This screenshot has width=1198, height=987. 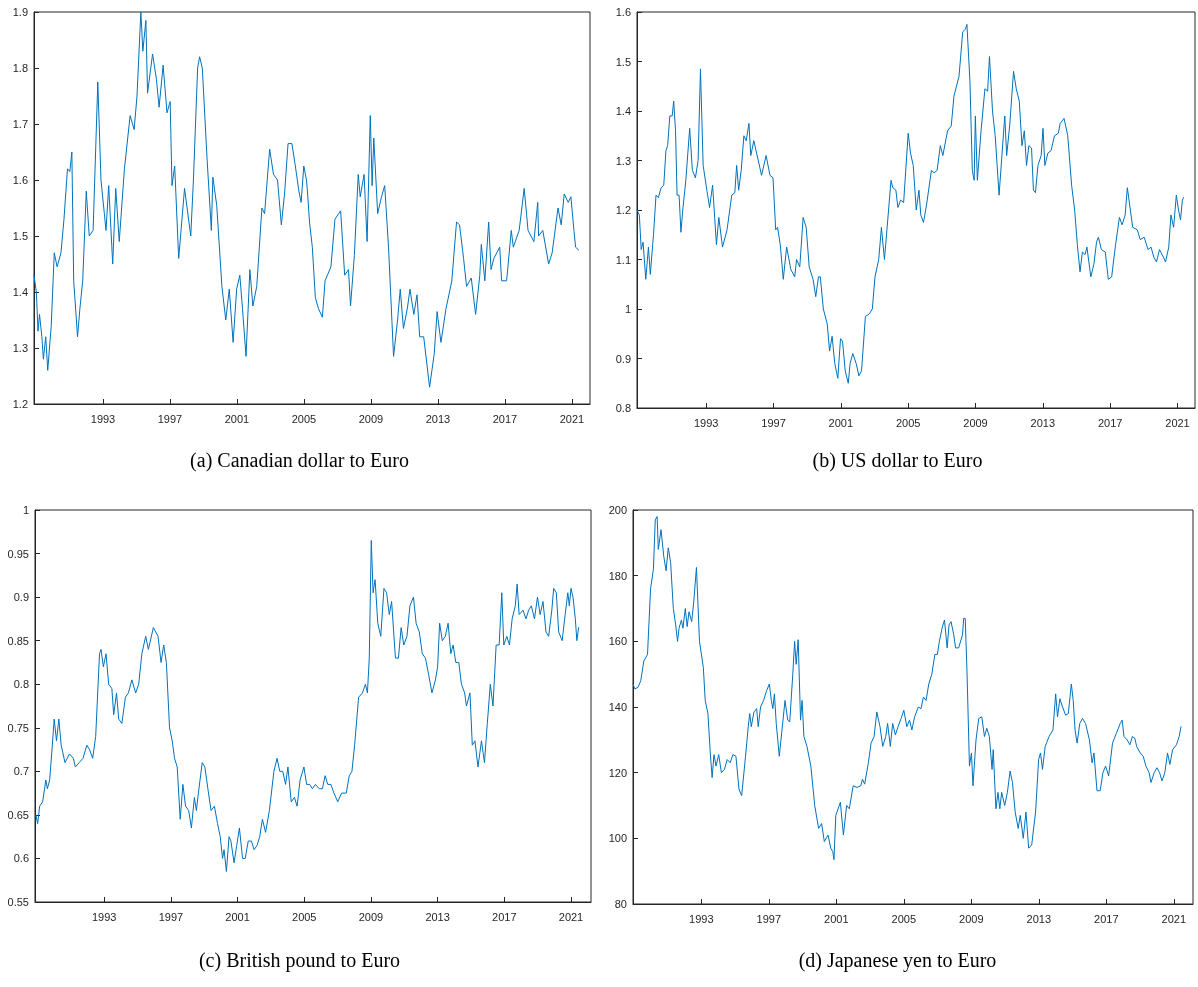 I want to click on y-tick-label: 180, so click(x=617, y=575).